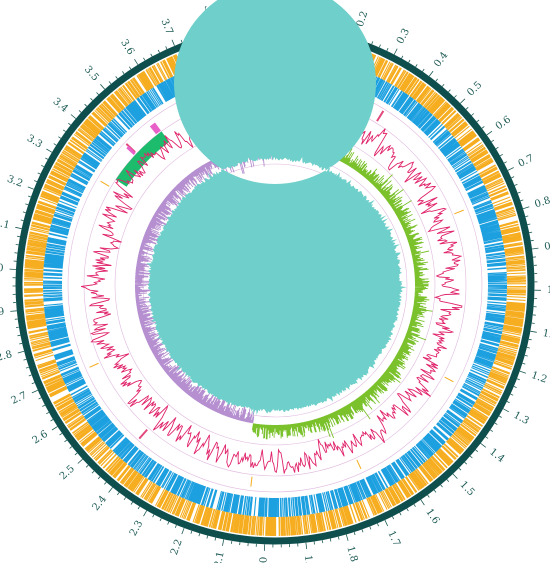 The height and width of the screenshot is (563, 550). Describe the element at coordinates (136, 528) in the screenshot. I see `scale-label: 2.3` at that location.